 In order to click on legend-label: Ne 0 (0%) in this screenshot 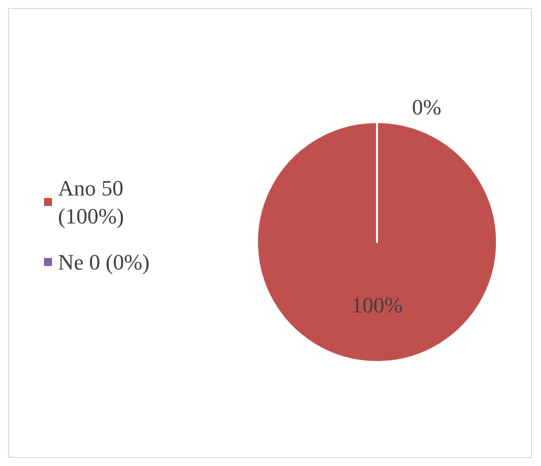, I will do `click(104, 262)`.